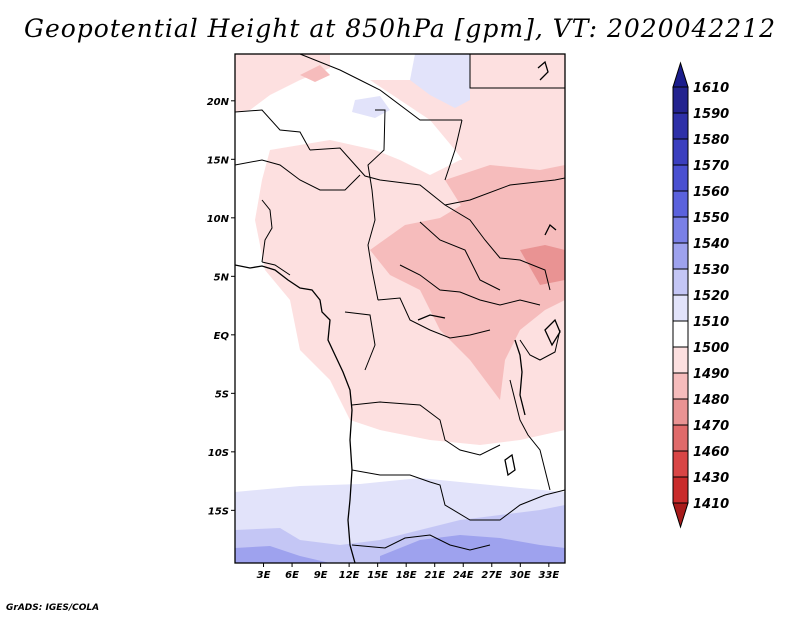  What do you see at coordinates (711, 114) in the screenshot?
I see `colorbar-label: 1590` at bounding box center [711, 114].